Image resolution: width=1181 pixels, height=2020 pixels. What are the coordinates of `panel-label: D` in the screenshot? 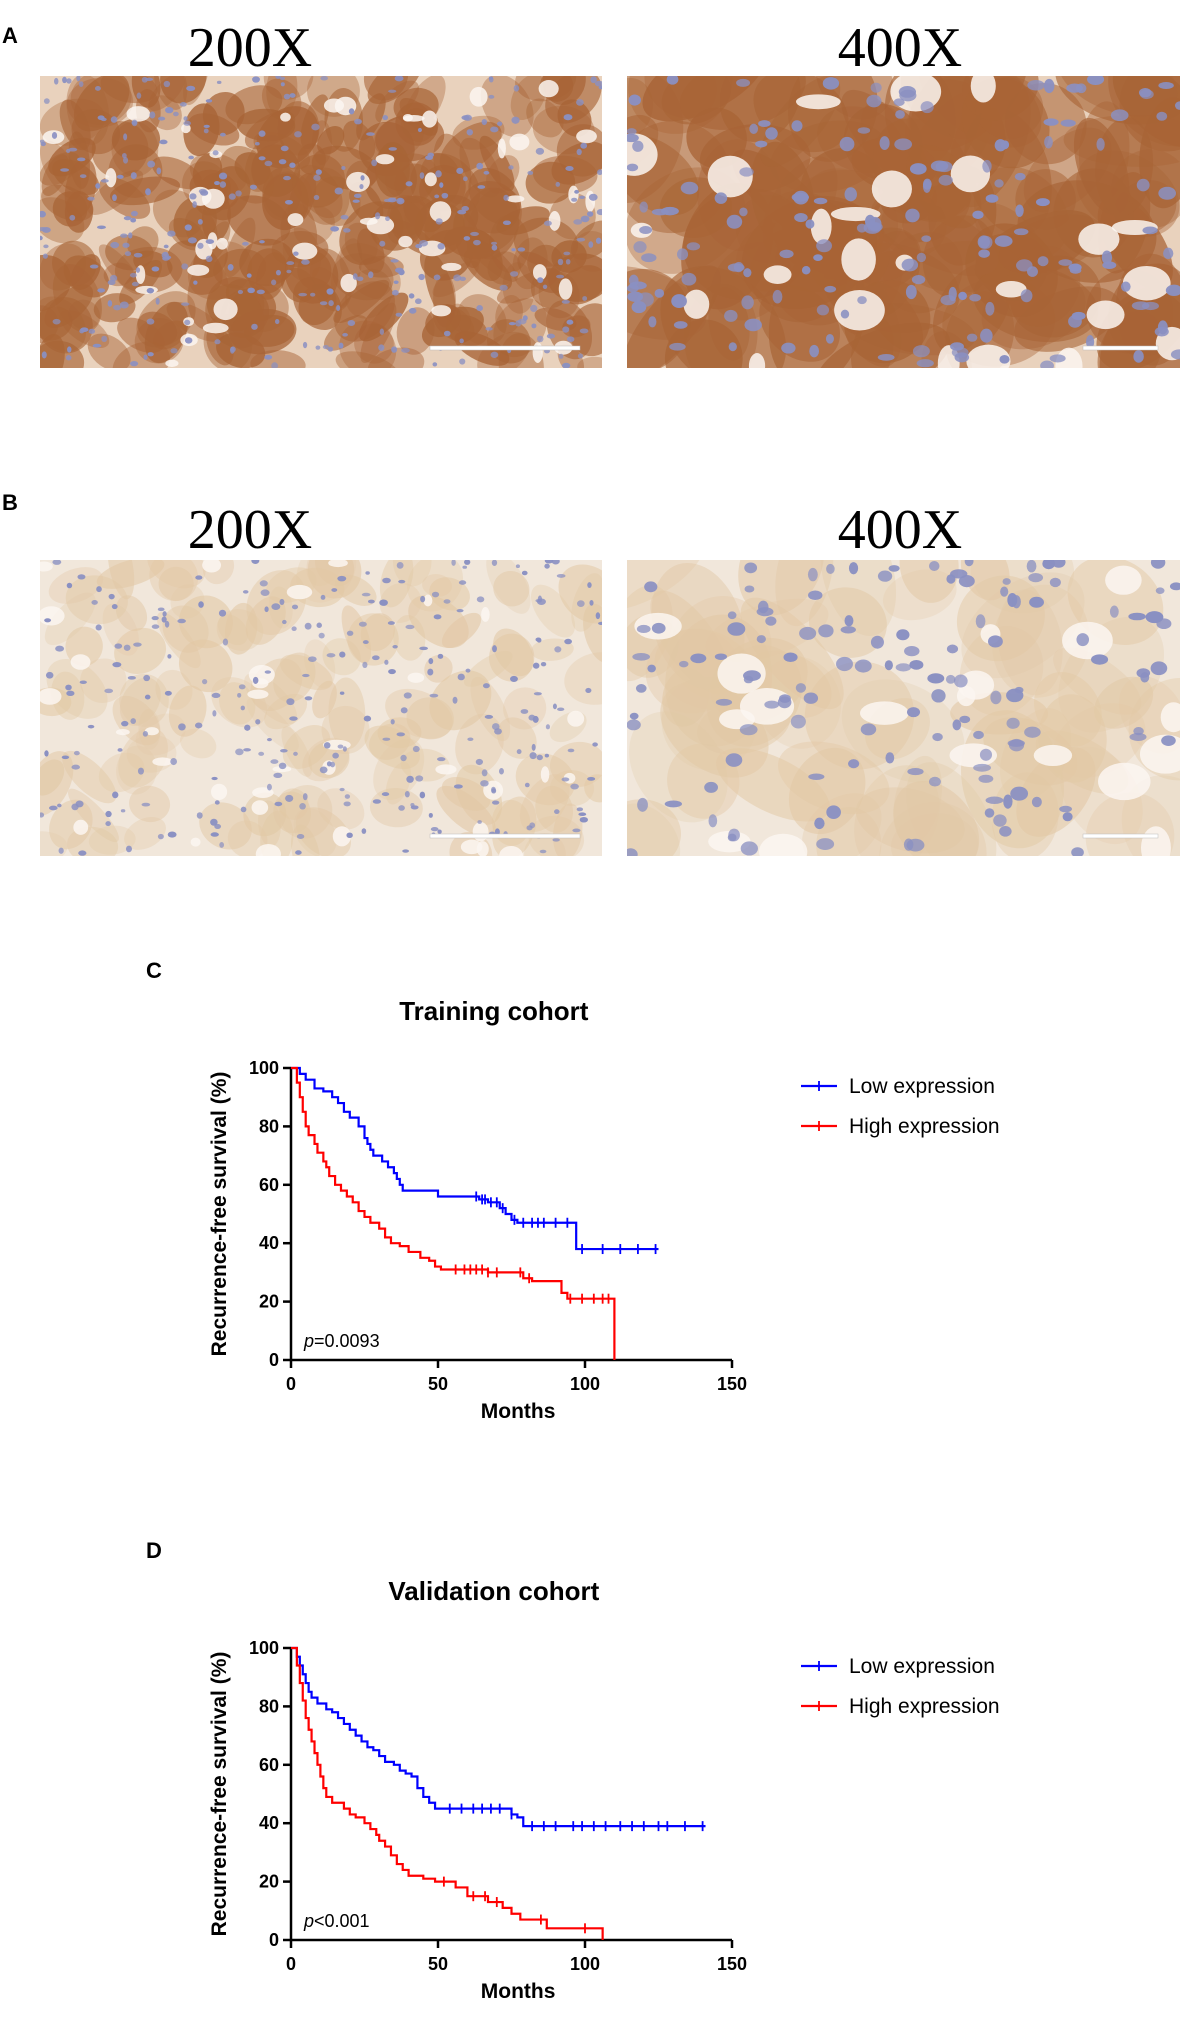 It's located at (154, 1551).